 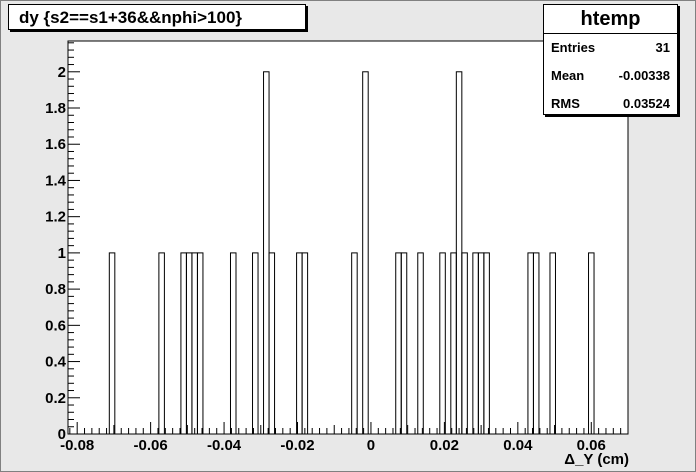 What do you see at coordinates (662, 47) in the screenshot?
I see `entries-value: 31` at bounding box center [662, 47].